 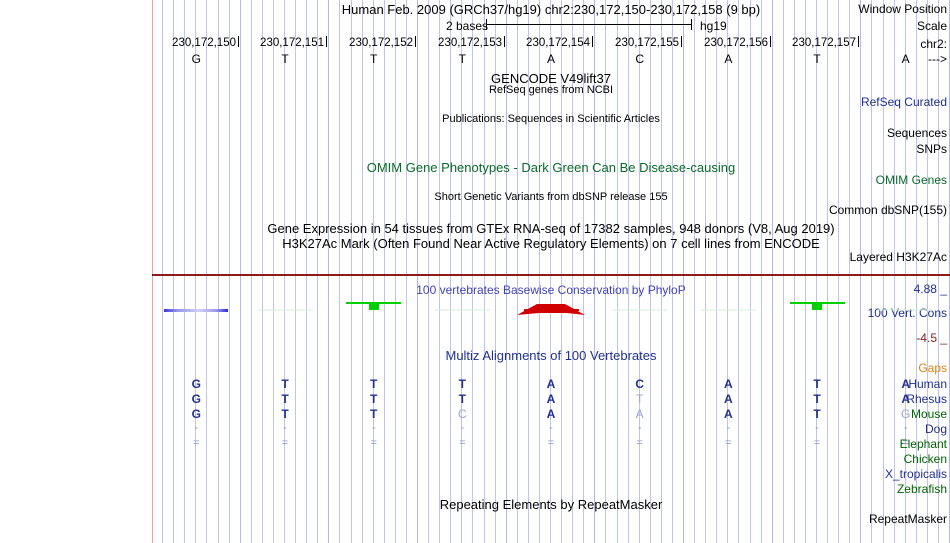 I want to click on species-label-mouse: Mouse, so click(x=928, y=414).